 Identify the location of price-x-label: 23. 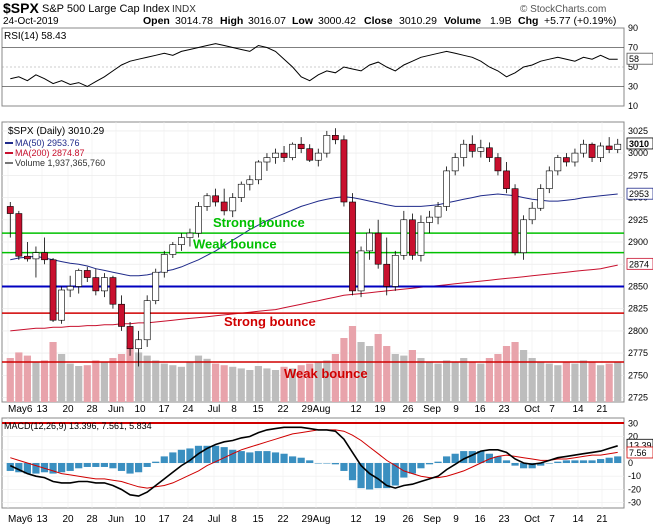
(504, 409).